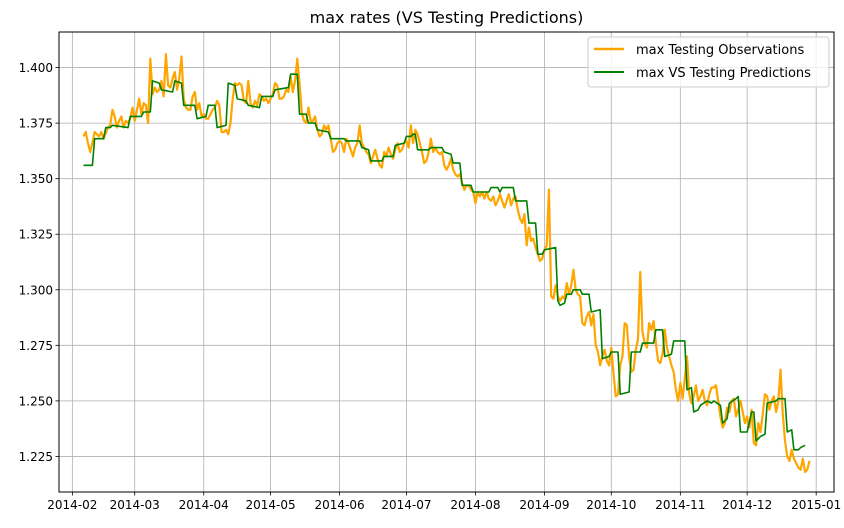 This screenshot has width=844, height=528. I want to click on chart-title: max rates (VS Testing Predictions), so click(447, 17).